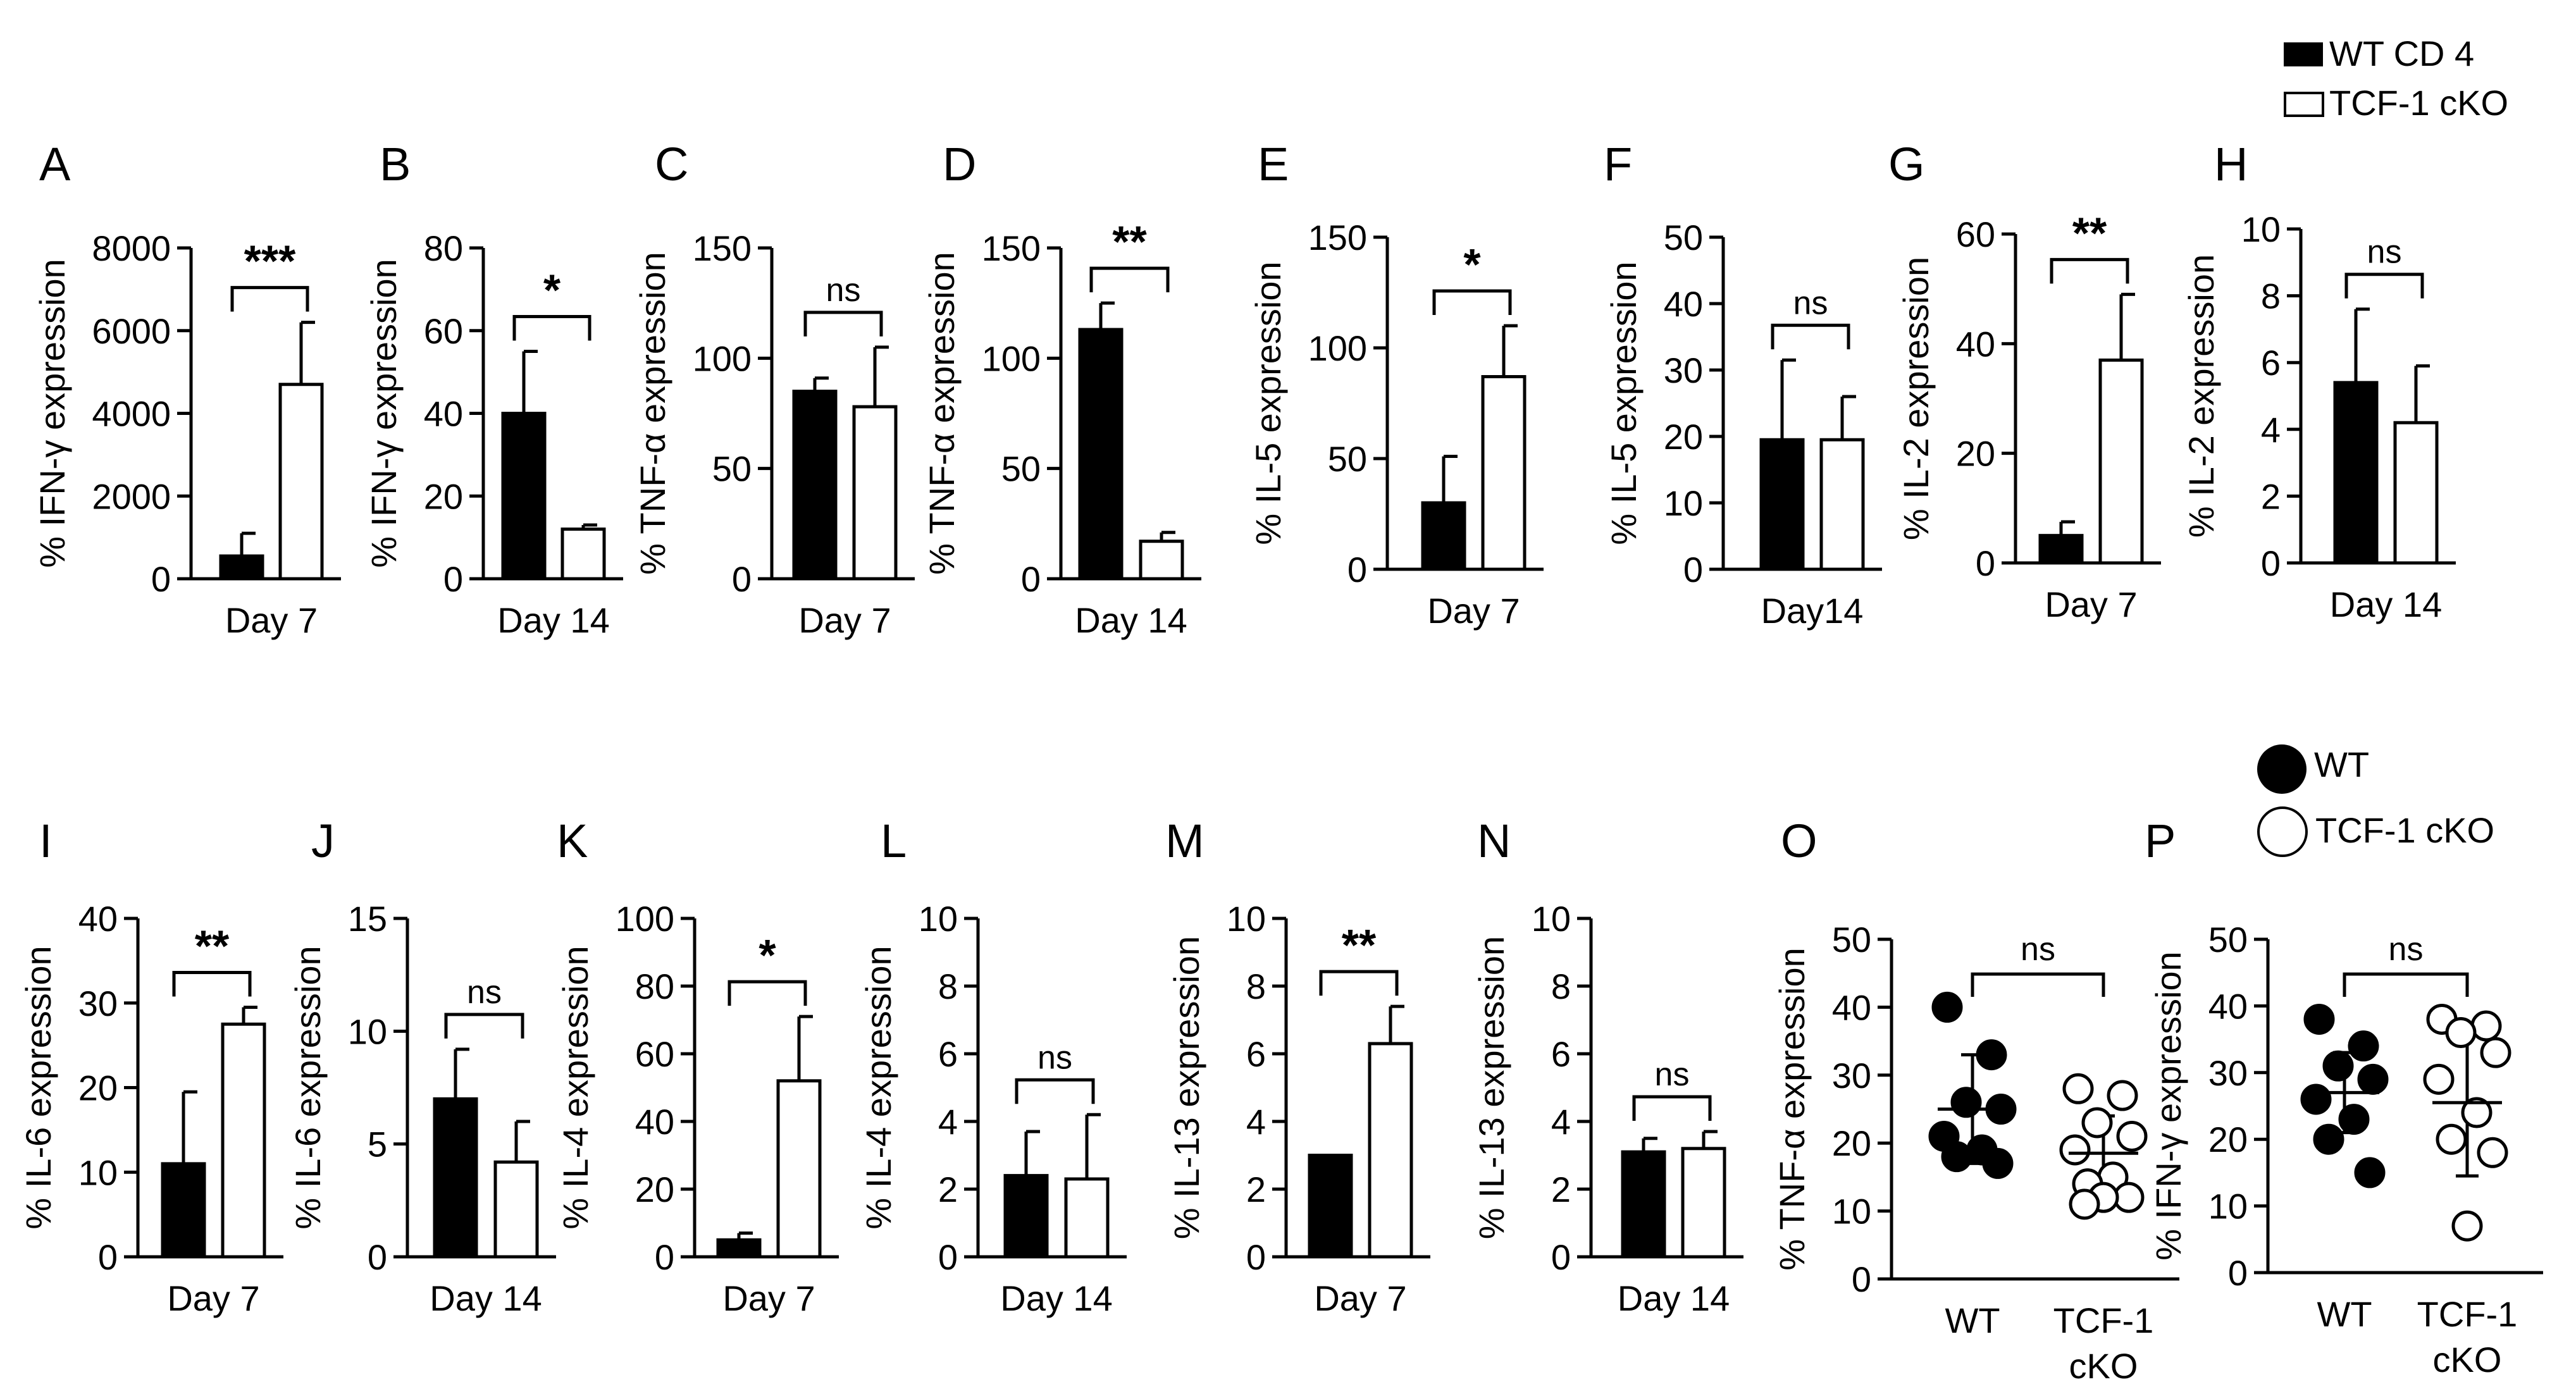  What do you see at coordinates (1975, 234) in the screenshot?
I see `y-tick-label-g: 60` at bounding box center [1975, 234].